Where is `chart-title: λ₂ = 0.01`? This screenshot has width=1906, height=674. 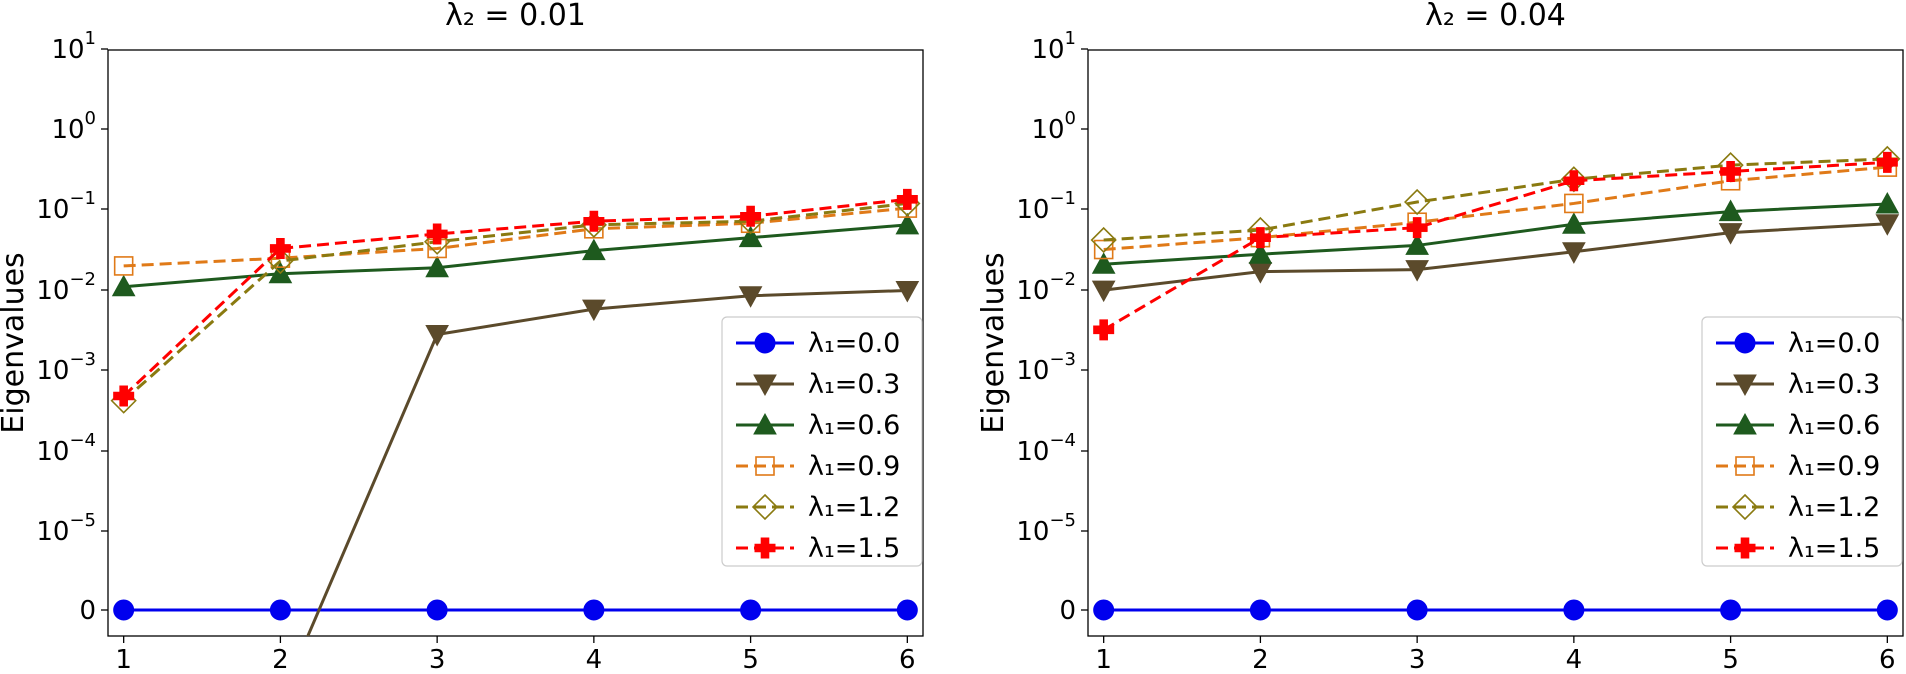
chart-title: λ₂ = 0.01 is located at coordinates (515, 16).